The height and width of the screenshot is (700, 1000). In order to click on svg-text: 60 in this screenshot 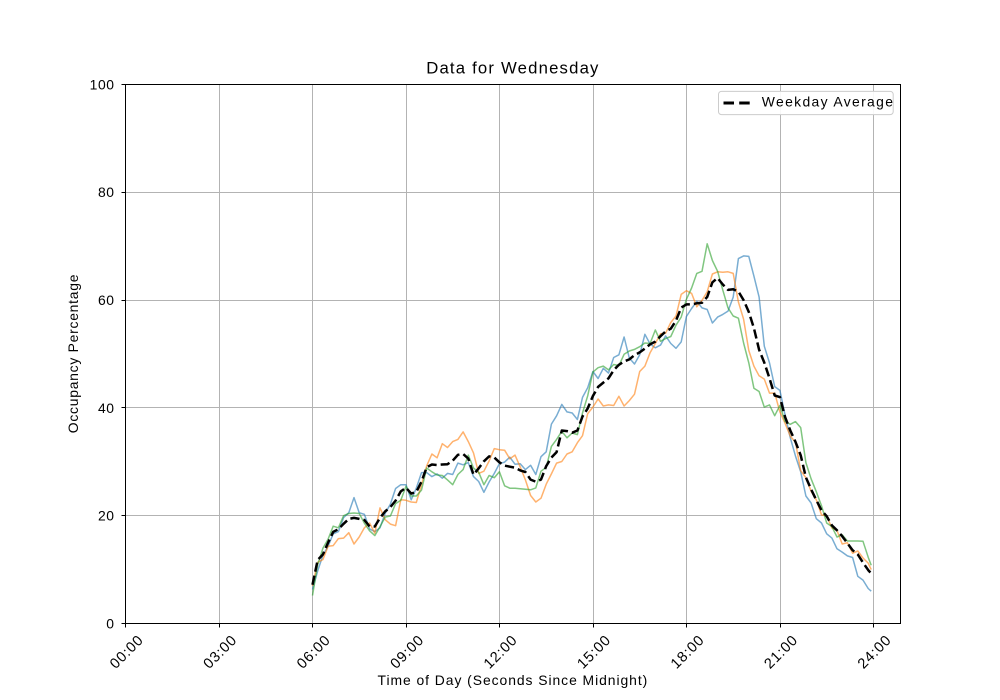, I will do `click(106, 300)`.